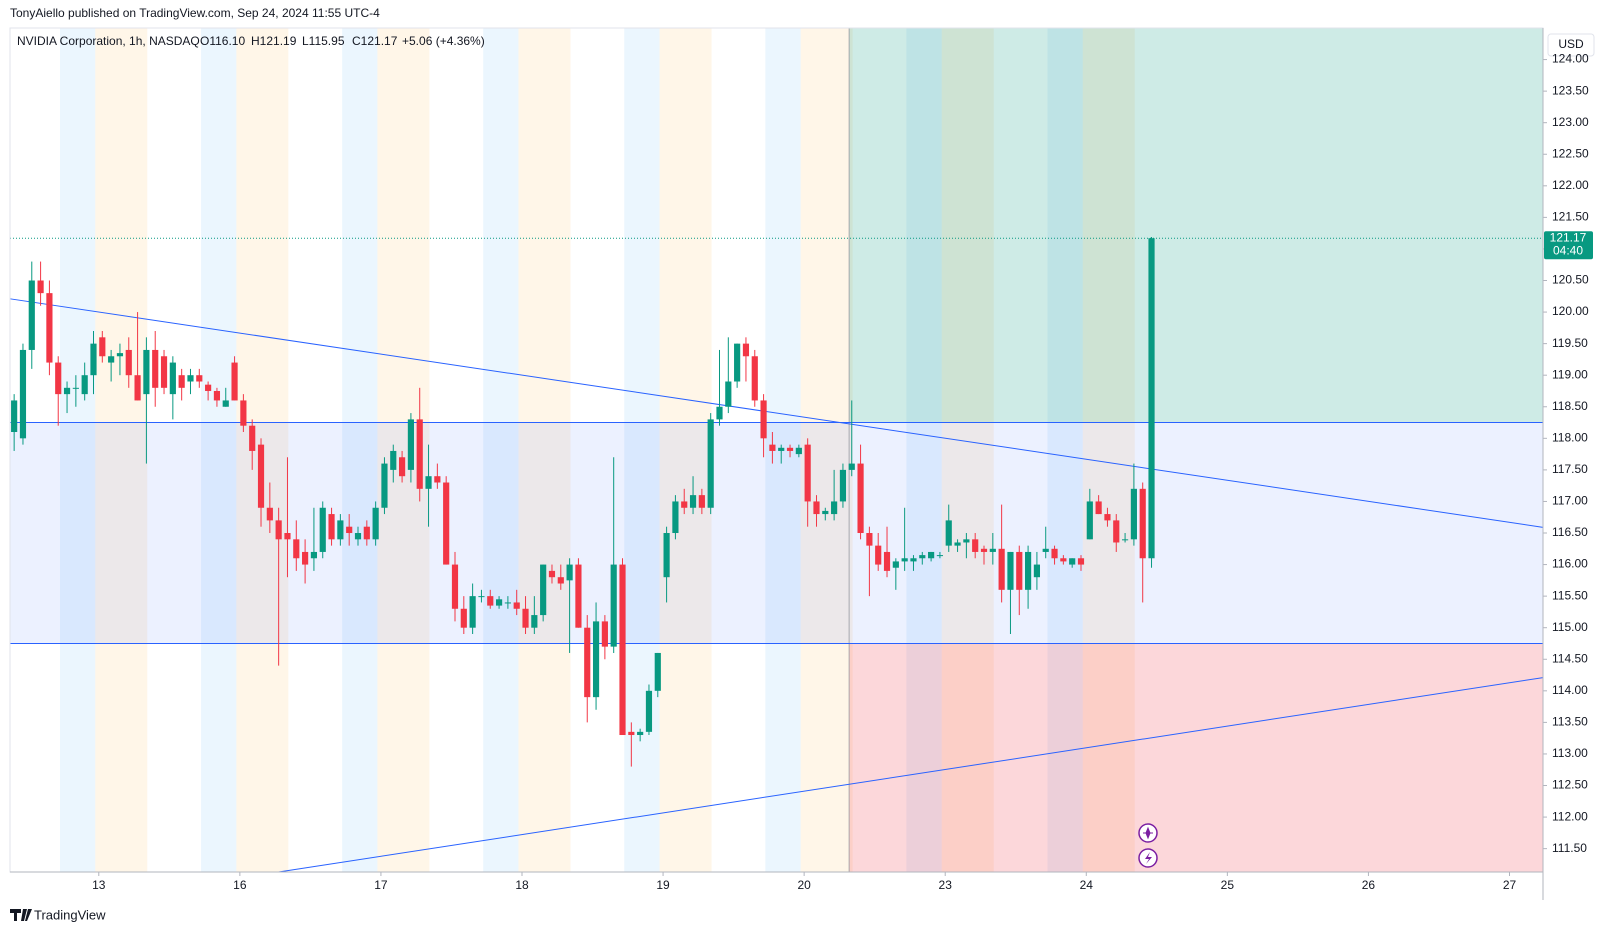 Image resolution: width=1603 pixels, height=931 pixels. I want to click on y-tick-label: 111.50, so click(1569, 848).